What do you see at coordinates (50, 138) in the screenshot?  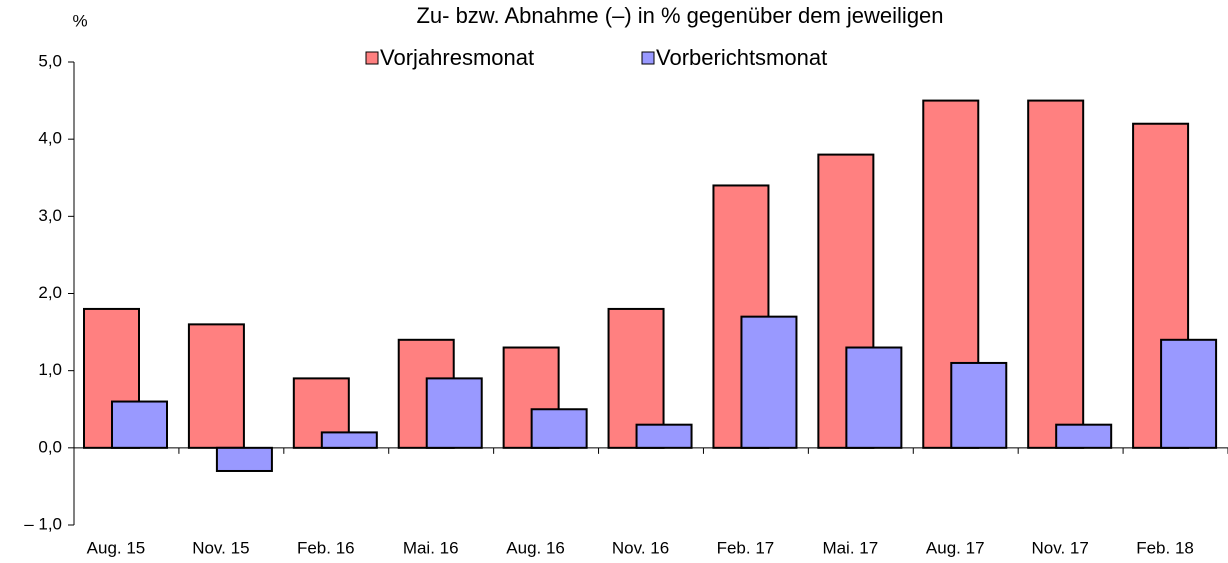 I see `y-tick-label: 4,0` at bounding box center [50, 138].